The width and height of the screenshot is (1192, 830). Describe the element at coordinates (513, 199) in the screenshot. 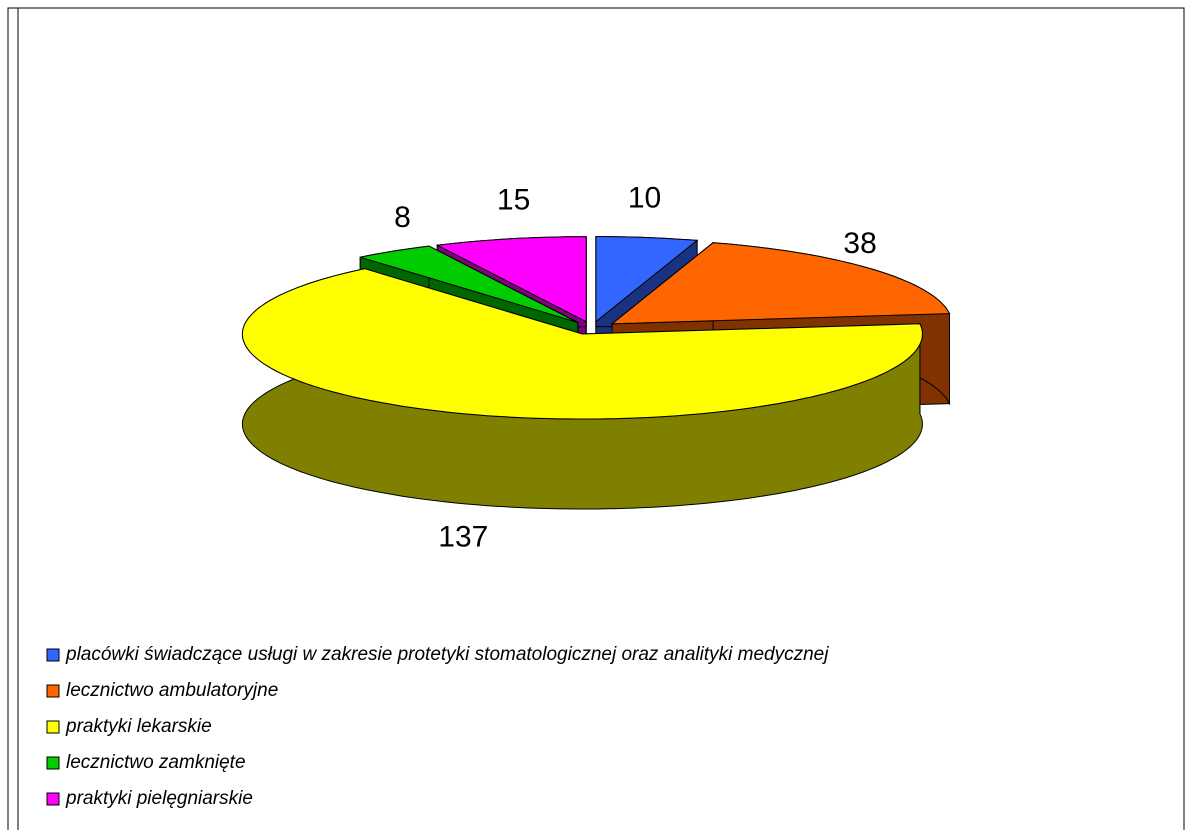

I see `data-label: 15` at that location.